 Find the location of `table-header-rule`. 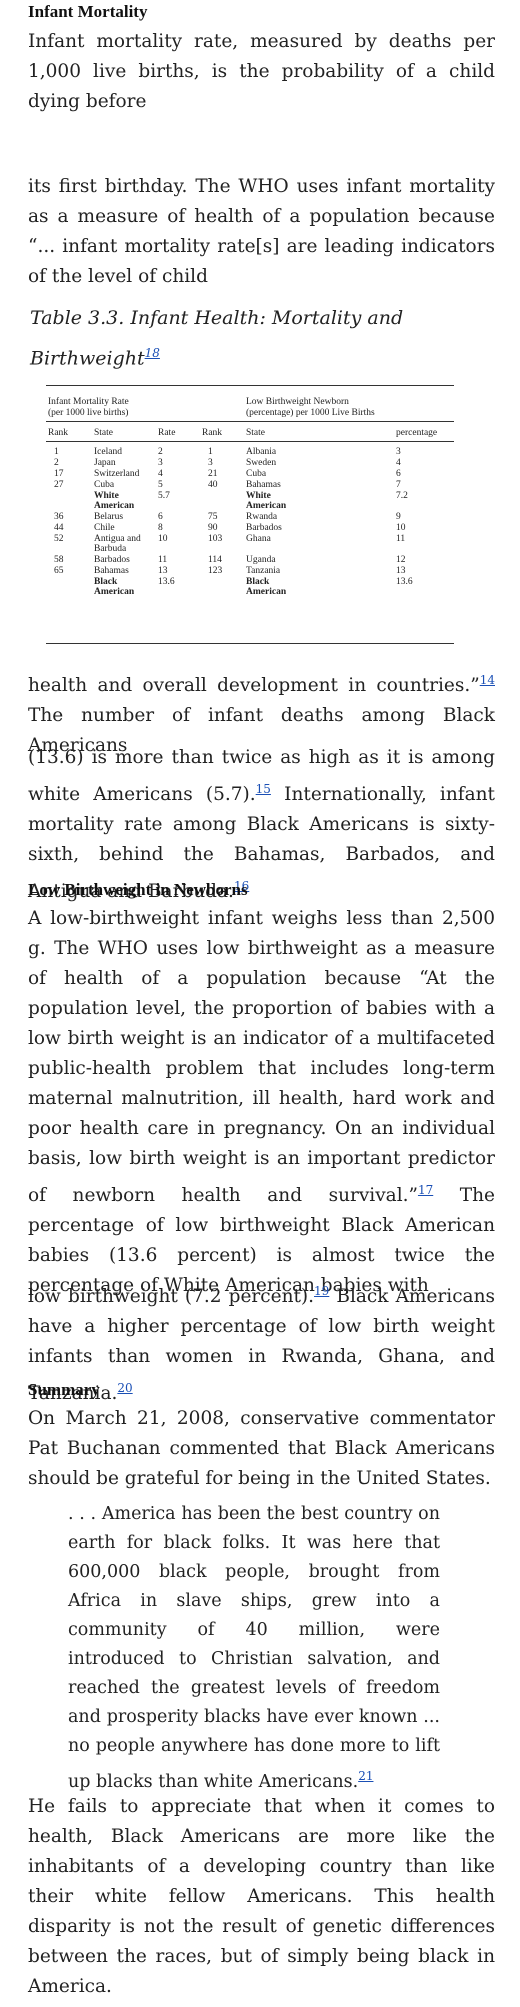

table-header-rule is located at coordinates (250, 421).